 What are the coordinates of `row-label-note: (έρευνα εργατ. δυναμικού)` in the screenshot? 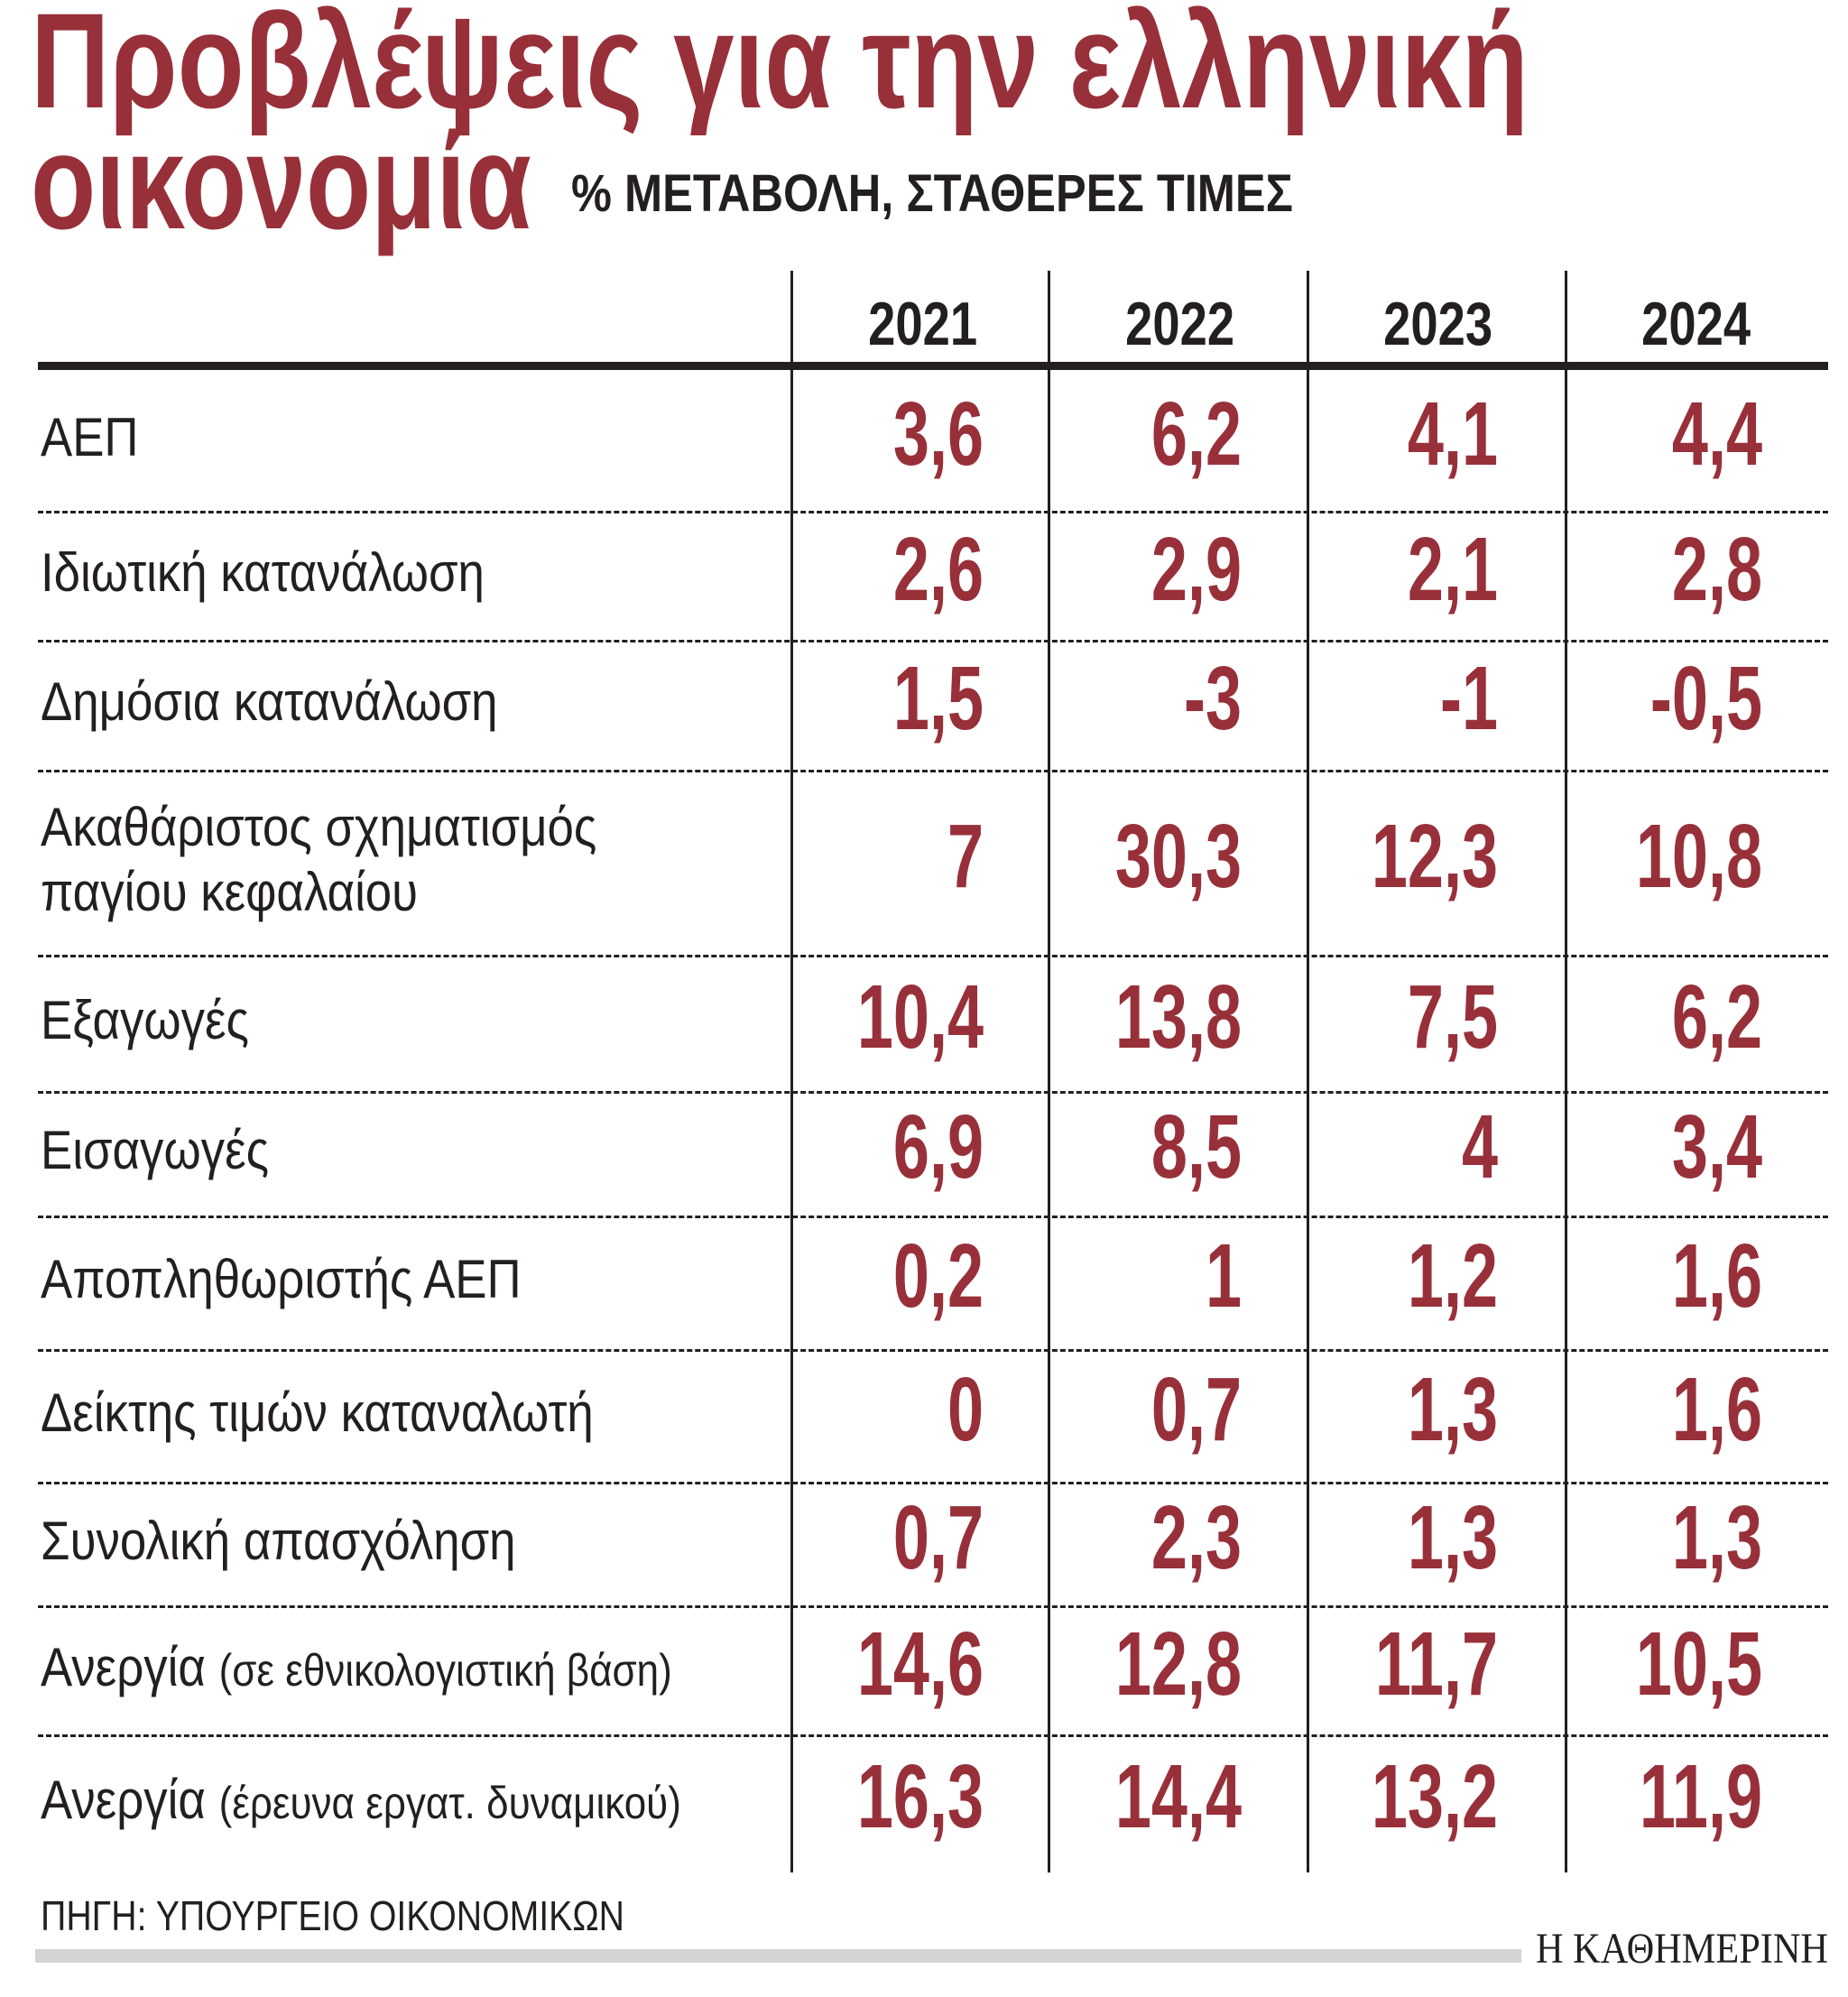 It's located at (449, 1803).